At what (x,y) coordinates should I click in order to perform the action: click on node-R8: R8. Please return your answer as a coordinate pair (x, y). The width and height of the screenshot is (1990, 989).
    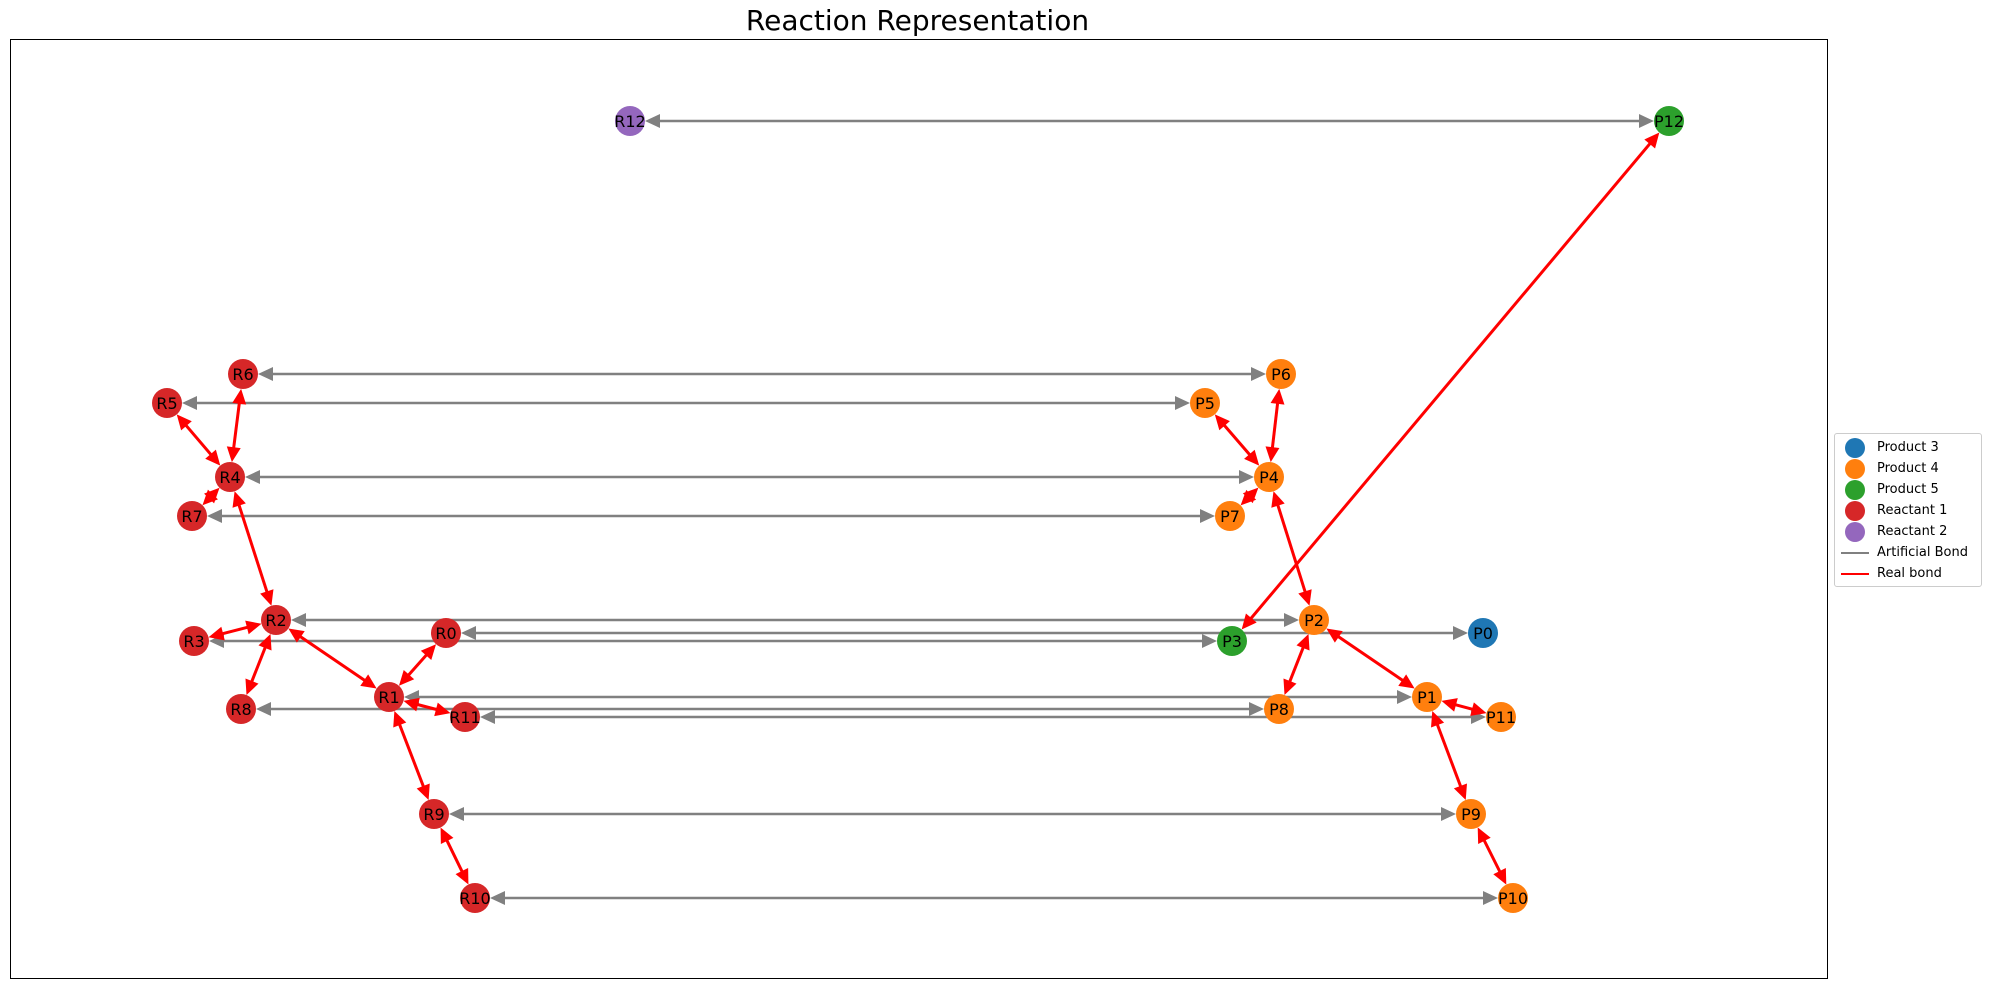
    Looking at the image, I should click on (241, 709).